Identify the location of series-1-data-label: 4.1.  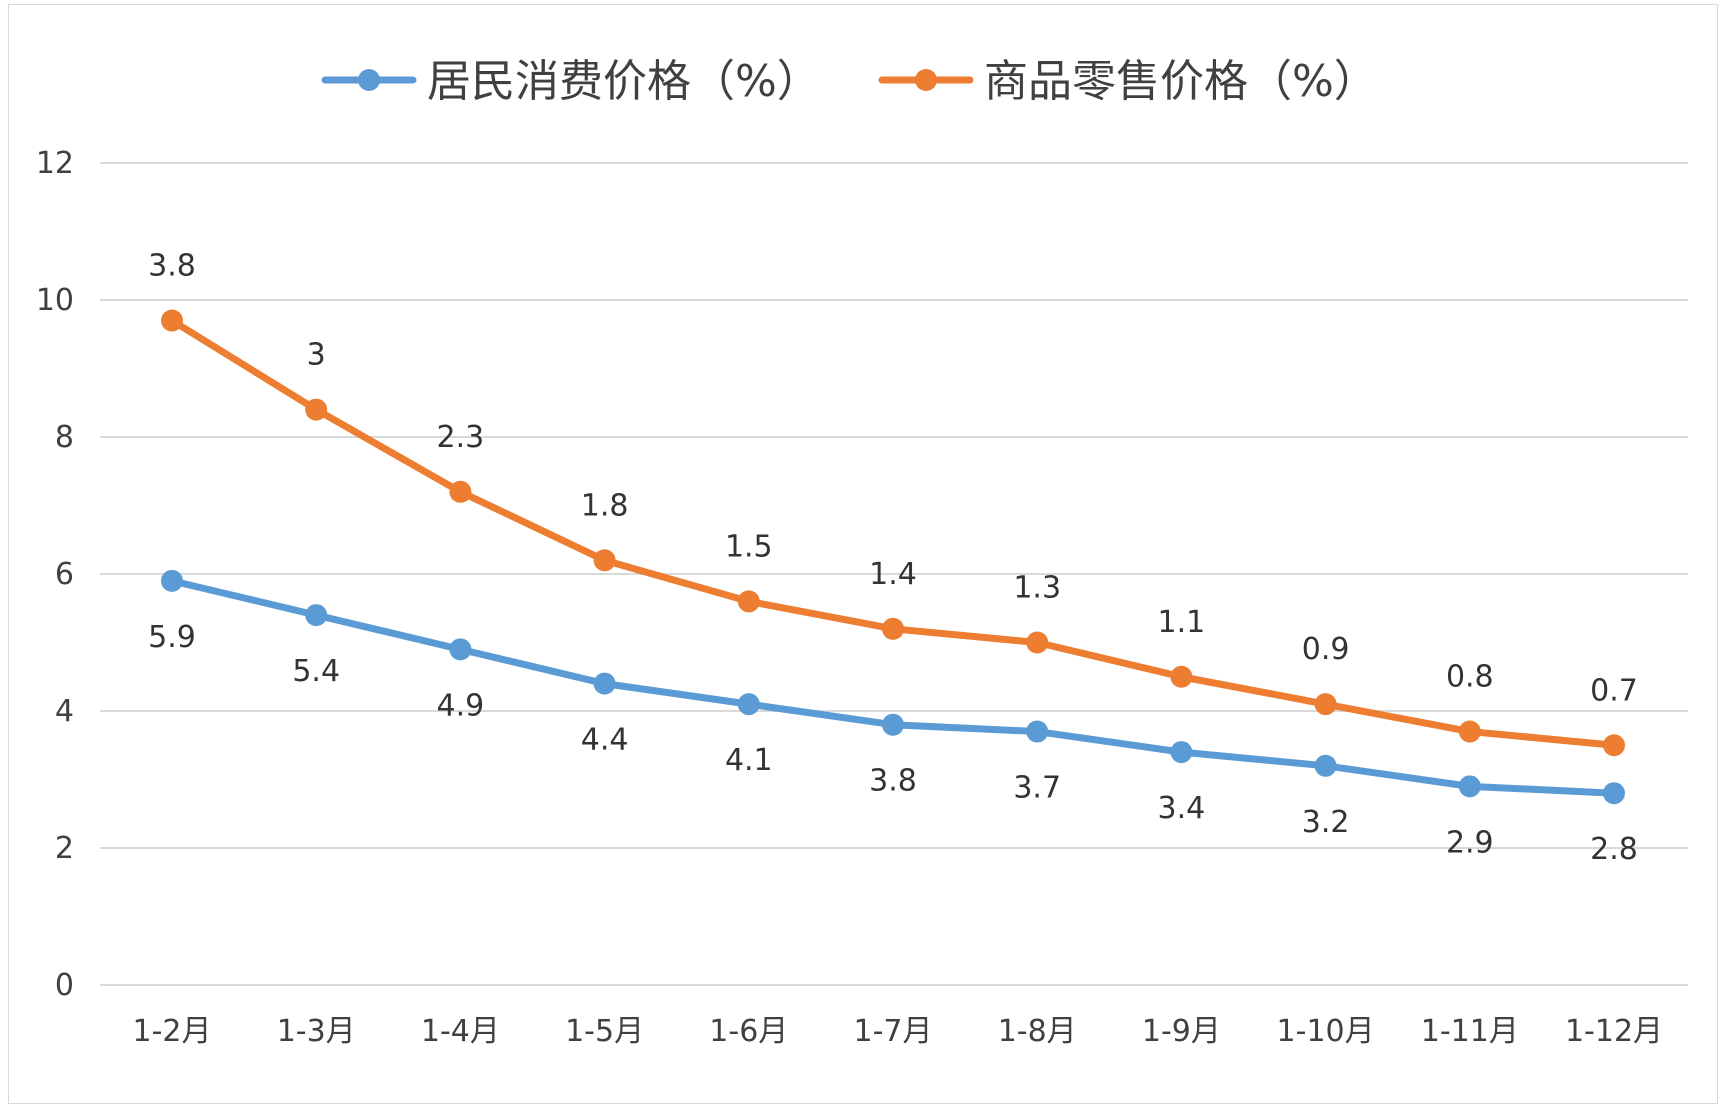
(749, 760).